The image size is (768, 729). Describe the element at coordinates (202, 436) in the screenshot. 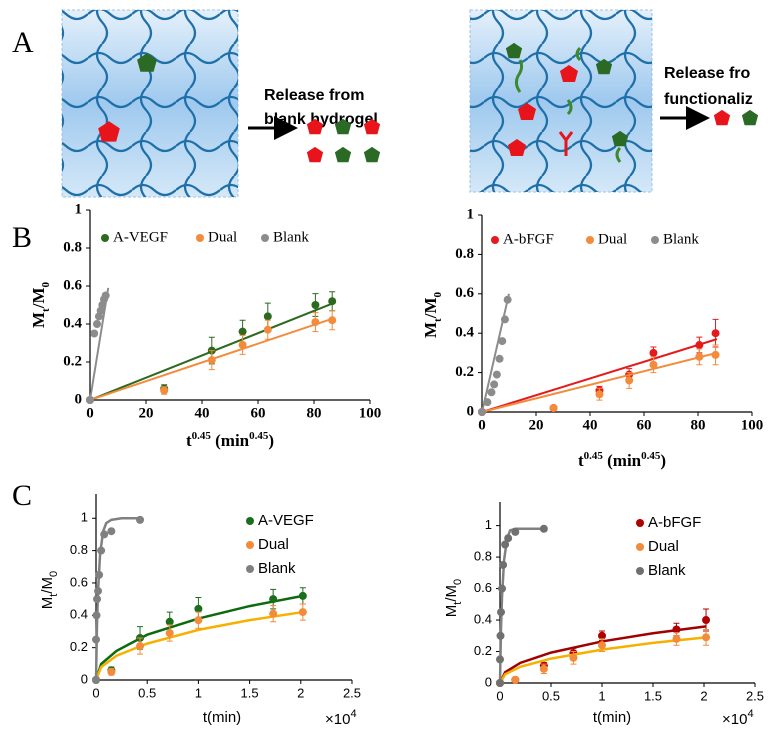

I see `label-part: 0.45` at that location.